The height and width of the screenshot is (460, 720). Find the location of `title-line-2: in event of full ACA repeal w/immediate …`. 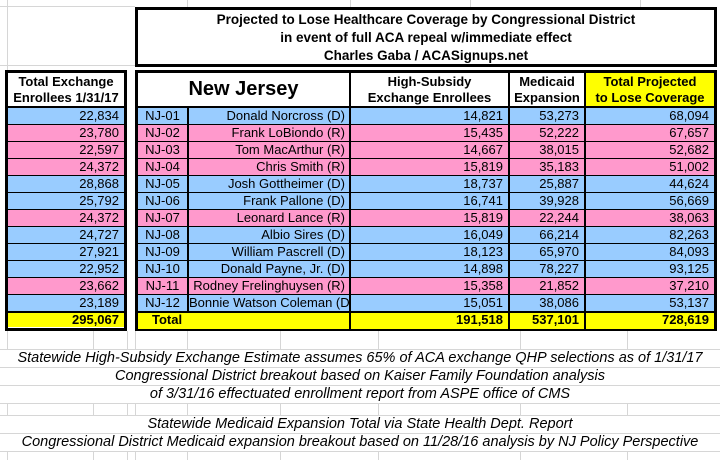

title-line-2: in event of full ACA repeal w/immediate … is located at coordinates (426, 37).